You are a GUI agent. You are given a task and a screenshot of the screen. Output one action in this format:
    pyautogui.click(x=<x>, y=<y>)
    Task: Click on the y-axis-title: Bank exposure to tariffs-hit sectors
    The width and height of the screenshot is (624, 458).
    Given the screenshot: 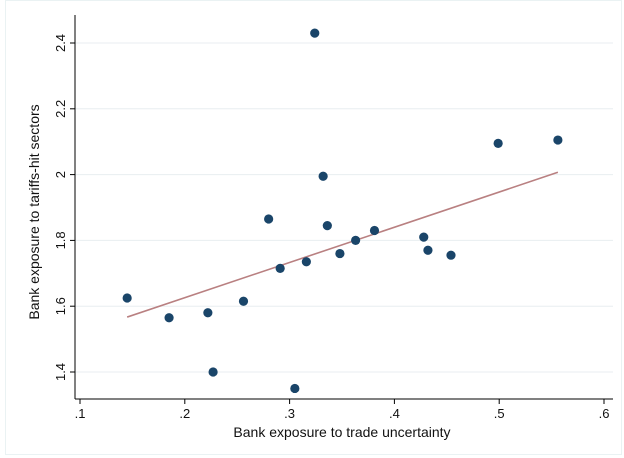 What is the action you would take?
    pyautogui.click(x=34, y=211)
    